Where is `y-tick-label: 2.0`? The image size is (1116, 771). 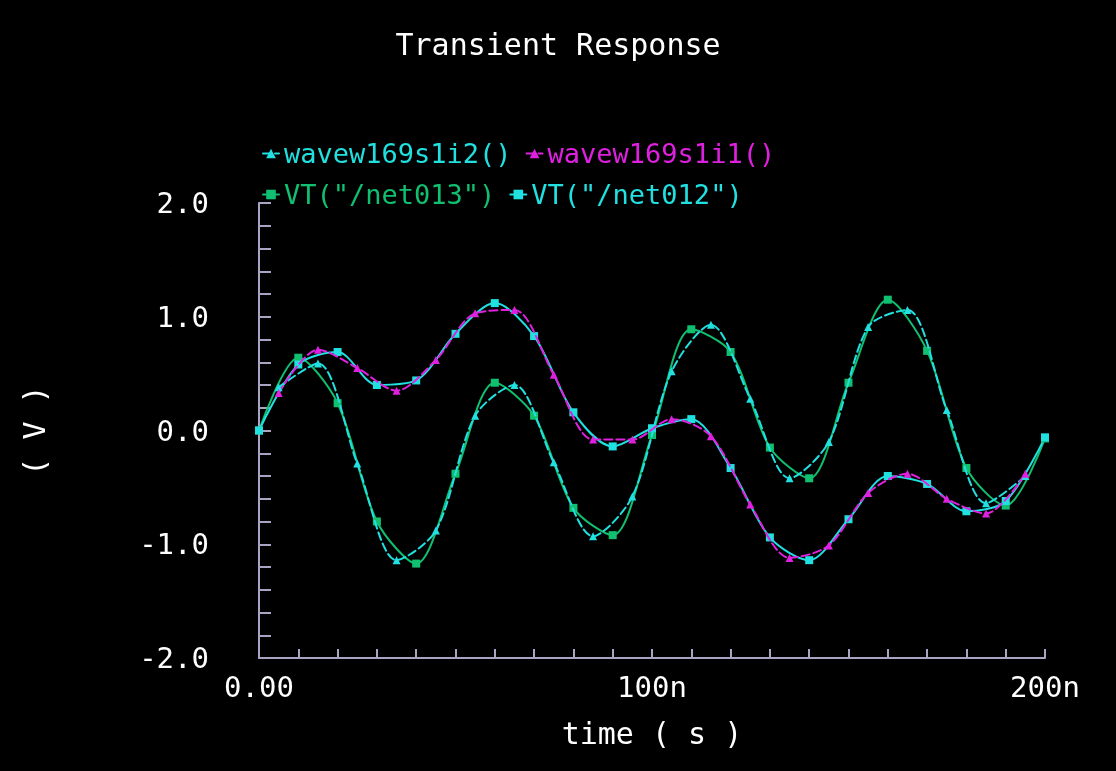 y-tick-label: 2.0 is located at coordinates (182, 203).